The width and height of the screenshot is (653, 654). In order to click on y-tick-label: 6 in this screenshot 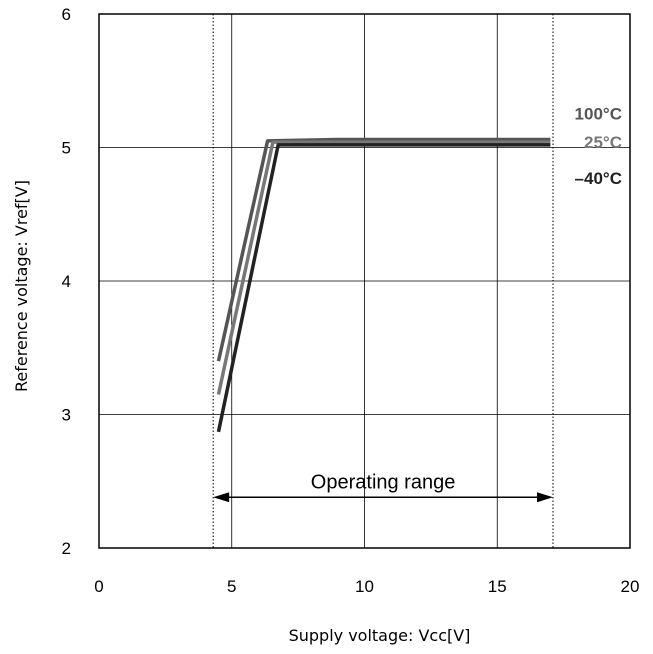, I will do `click(66, 14)`.